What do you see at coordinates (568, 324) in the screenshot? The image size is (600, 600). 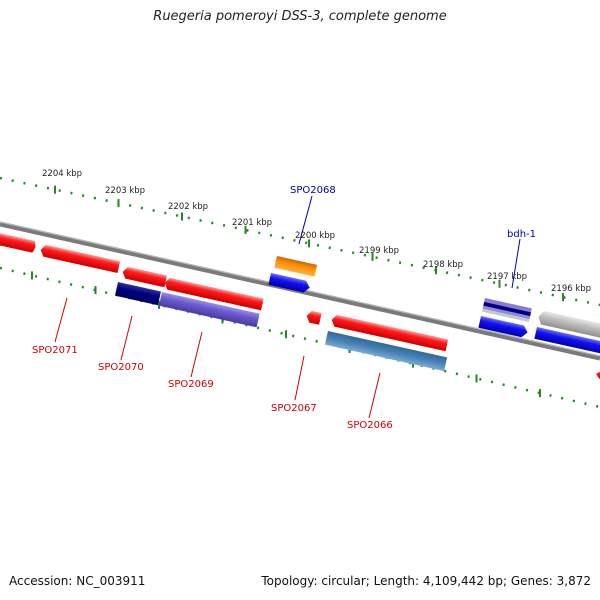 I see `feature-gray` at bounding box center [568, 324].